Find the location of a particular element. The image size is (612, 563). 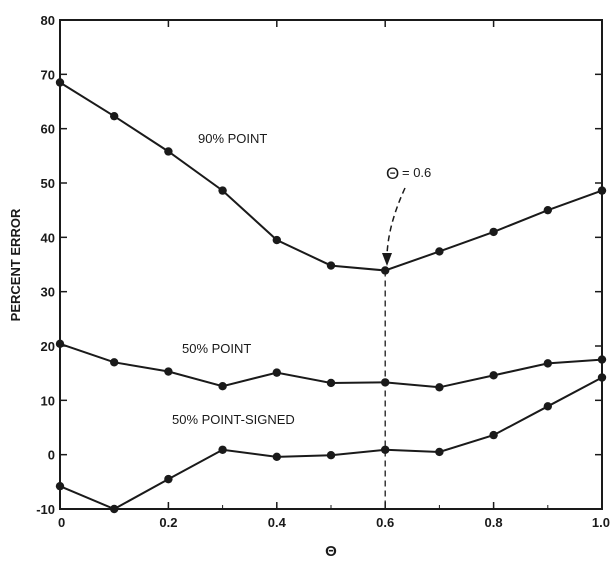

y-tick-label: 70 is located at coordinates (48, 74).